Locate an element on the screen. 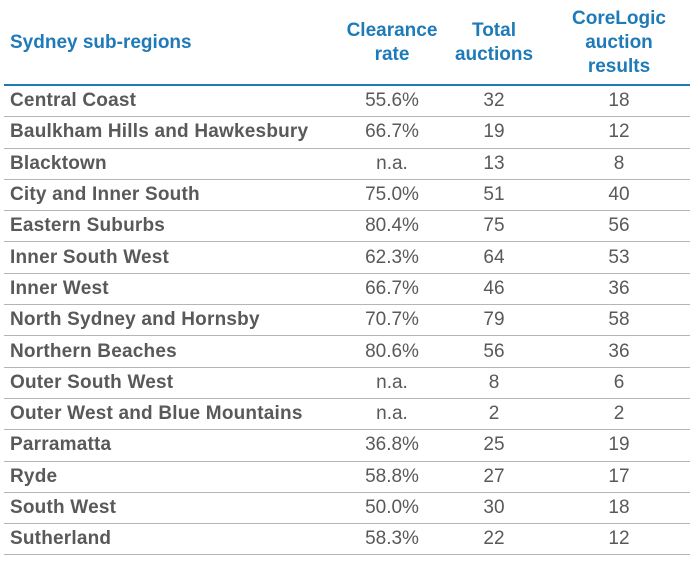 The width and height of the screenshot is (698, 570). total-auctions-cell: 22 is located at coordinates (494, 539).